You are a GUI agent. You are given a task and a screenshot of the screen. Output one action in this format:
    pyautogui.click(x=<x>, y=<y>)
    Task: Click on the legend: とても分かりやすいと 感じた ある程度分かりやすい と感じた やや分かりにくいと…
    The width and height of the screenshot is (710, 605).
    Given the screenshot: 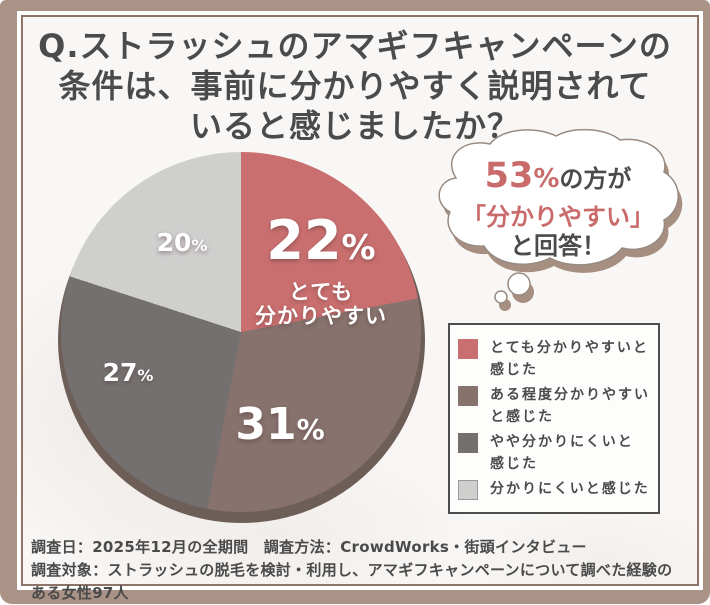 What is the action you would take?
    pyautogui.click(x=554, y=418)
    